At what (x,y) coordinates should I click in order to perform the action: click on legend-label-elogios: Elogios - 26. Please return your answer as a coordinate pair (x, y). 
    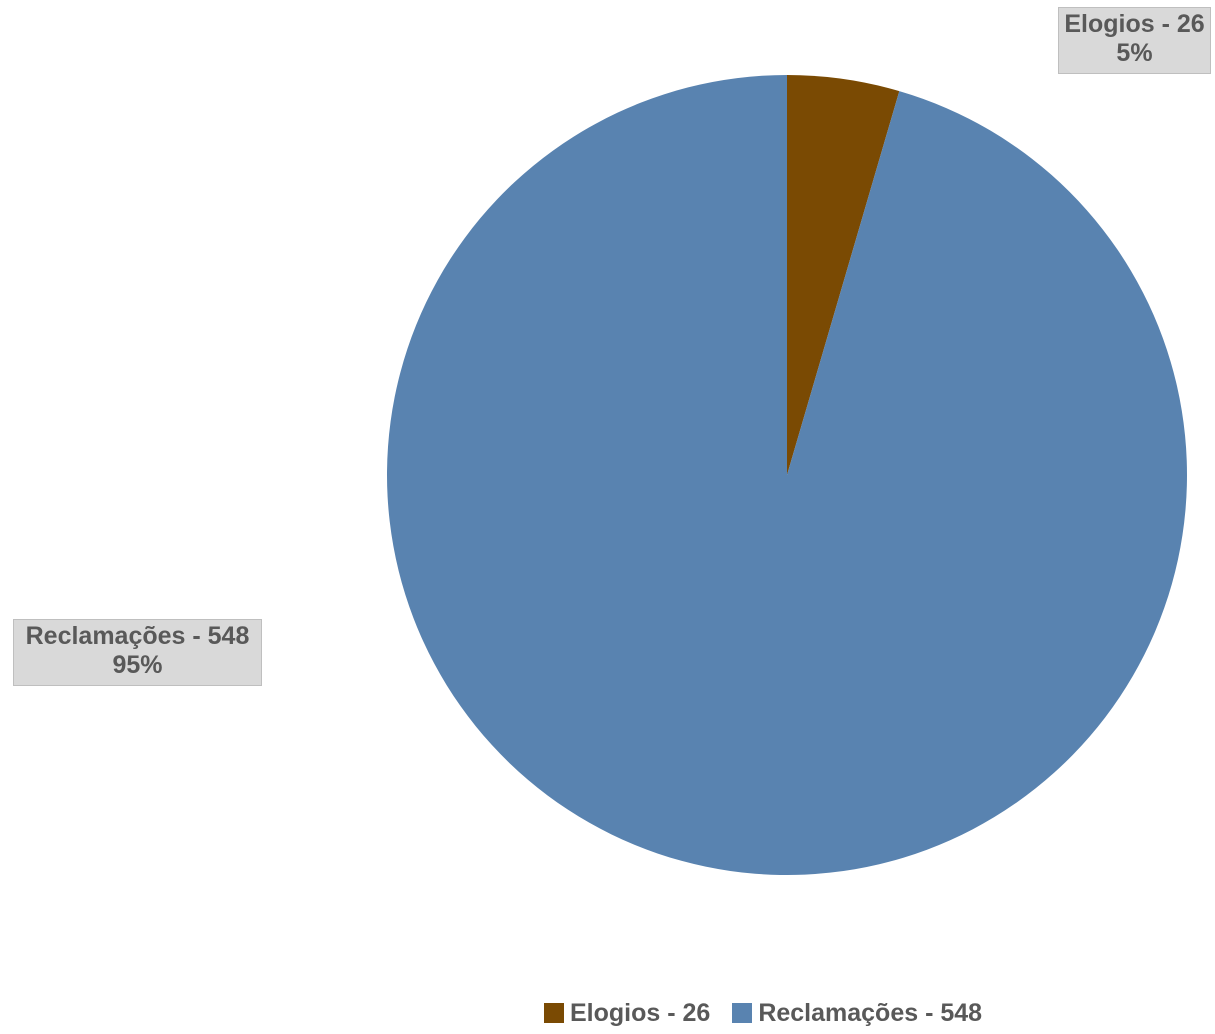
    Looking at the image, I should click on (640, 1012).